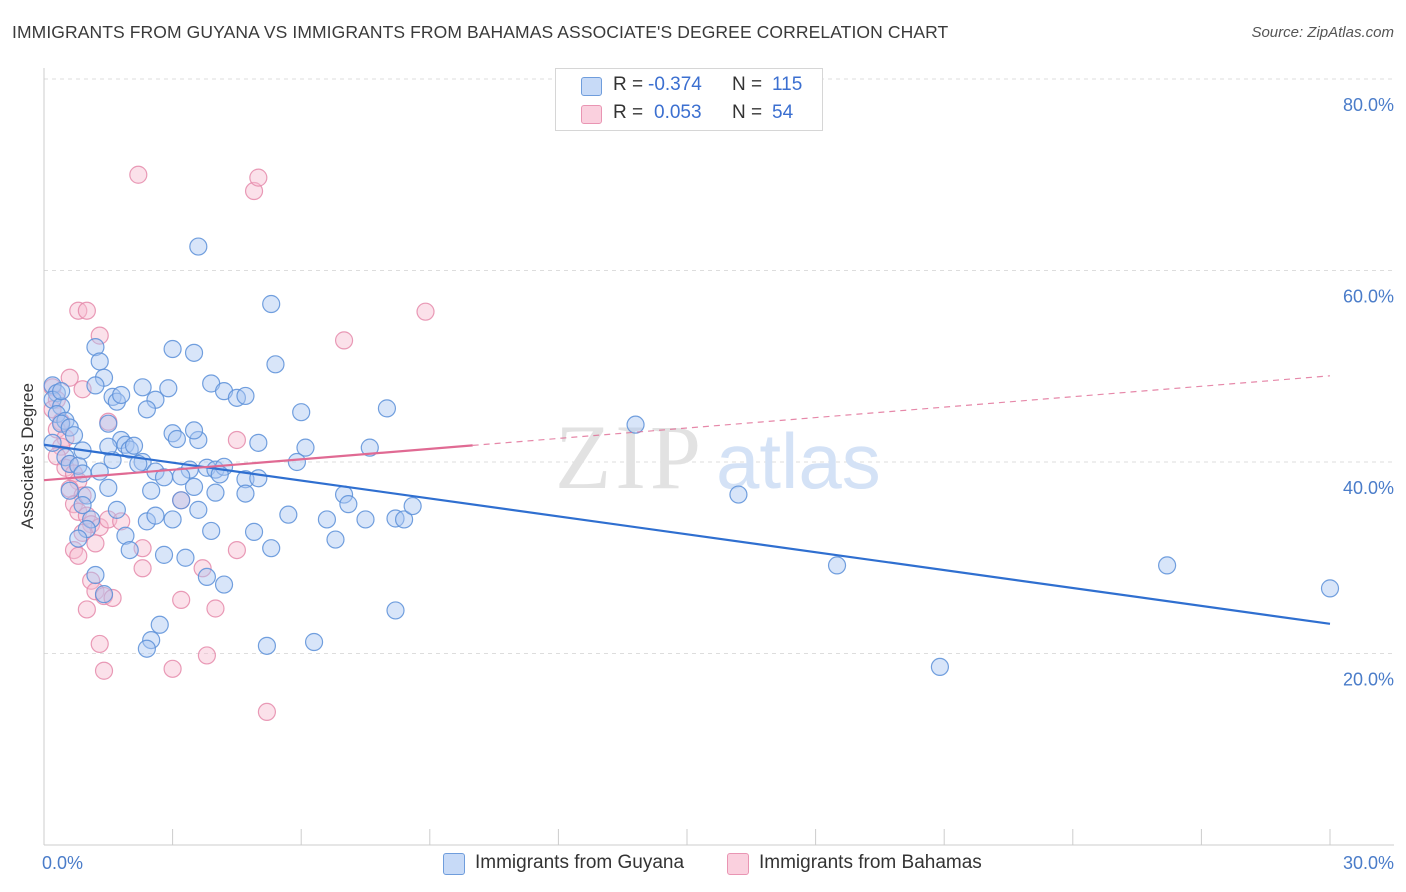 The image size is (1406, 892). I want to click on legend-r-value-bahamas: 0.053, so click(678, 112).